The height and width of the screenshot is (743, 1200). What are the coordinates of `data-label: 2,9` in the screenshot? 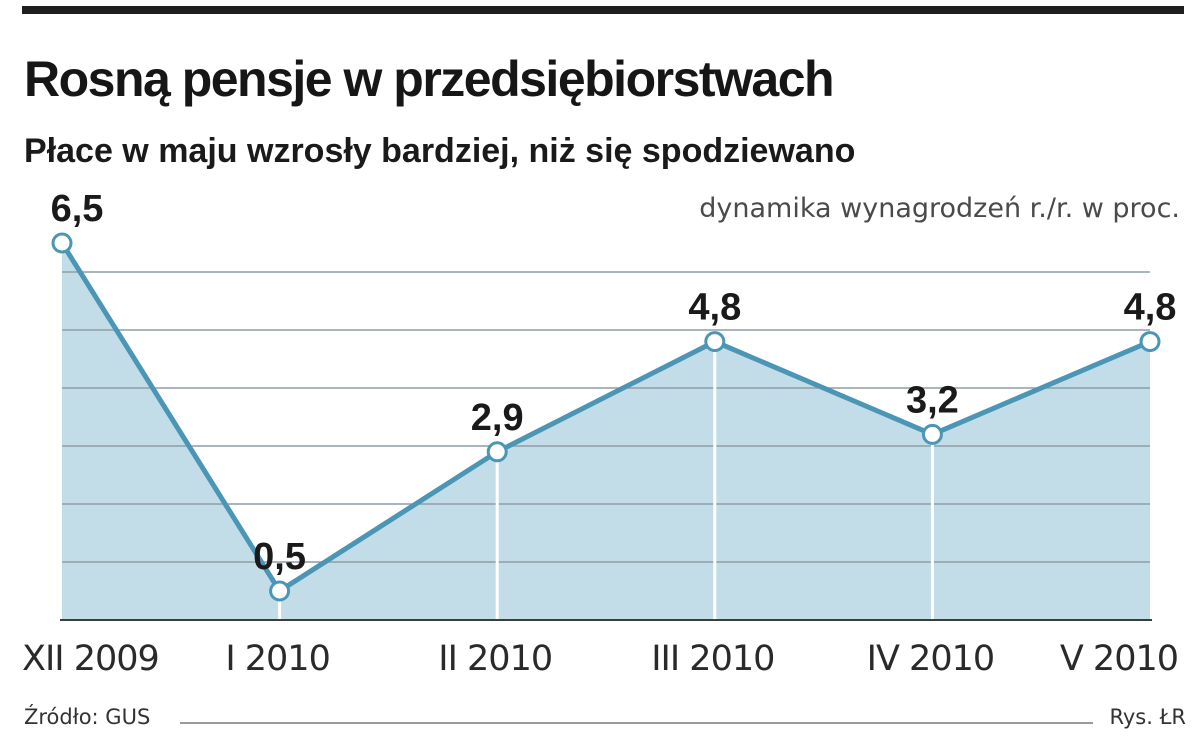 It's located at (497, 418).